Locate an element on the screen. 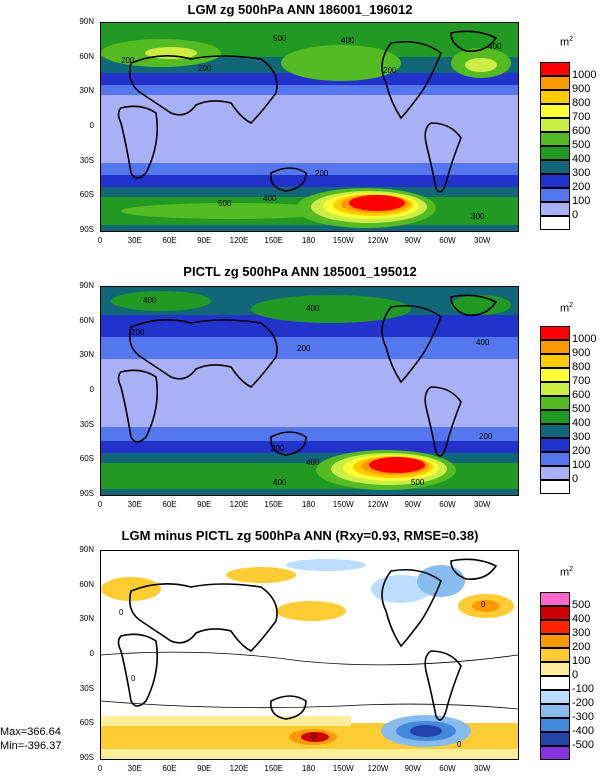 Image resolution: width=601 pixels, height=782 pixels. colorbar-label: 600 is located at coordinates (581, 395).